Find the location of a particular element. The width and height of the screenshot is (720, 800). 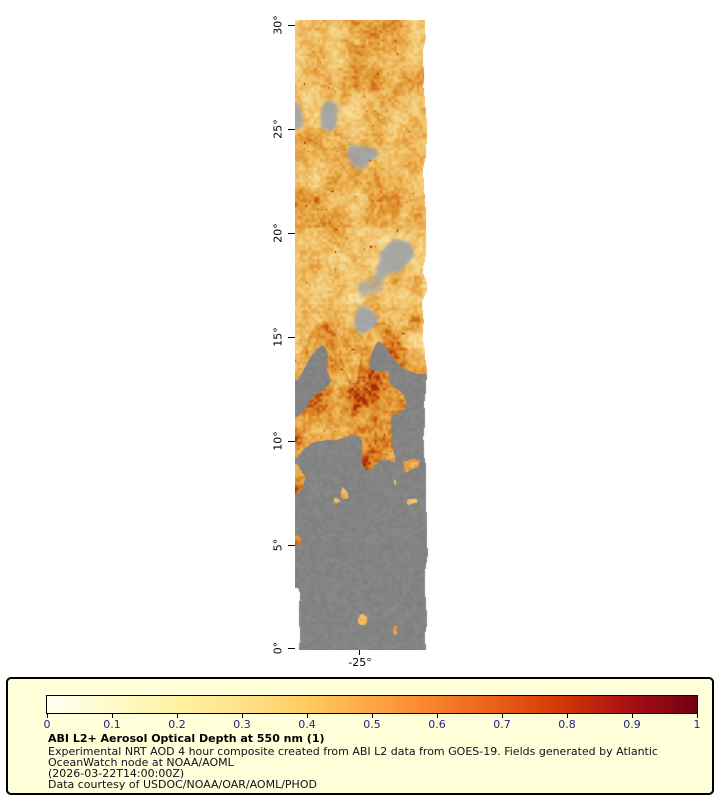

latitude-tick-label: 15° is located at coordinates (278, 337).